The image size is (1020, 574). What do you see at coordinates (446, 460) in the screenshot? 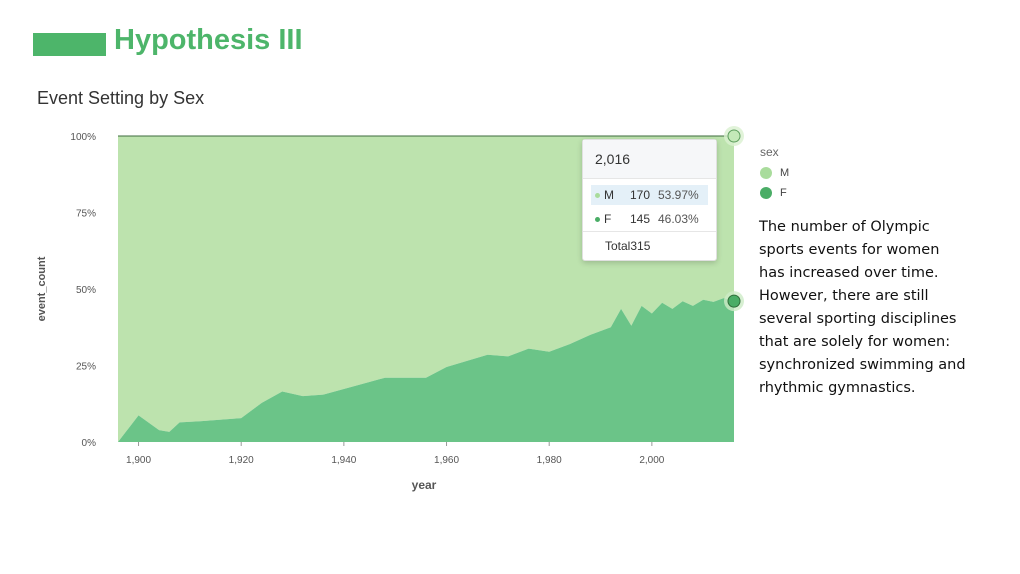
I see `x-tick-label: 1,960` at bounding box center [446, 460].